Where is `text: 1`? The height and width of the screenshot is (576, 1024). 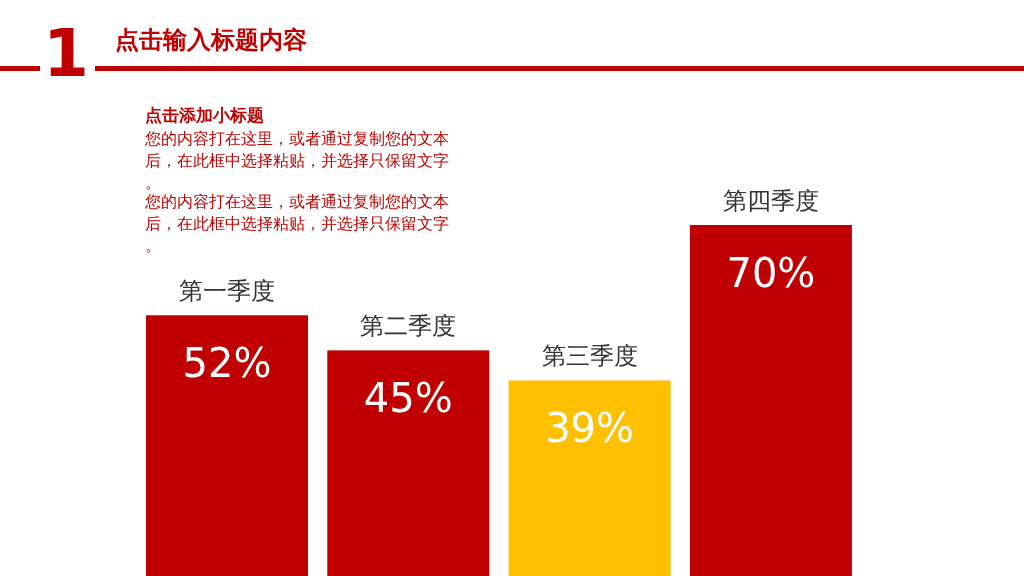
text: 1 is located at coordinates (66, 53).